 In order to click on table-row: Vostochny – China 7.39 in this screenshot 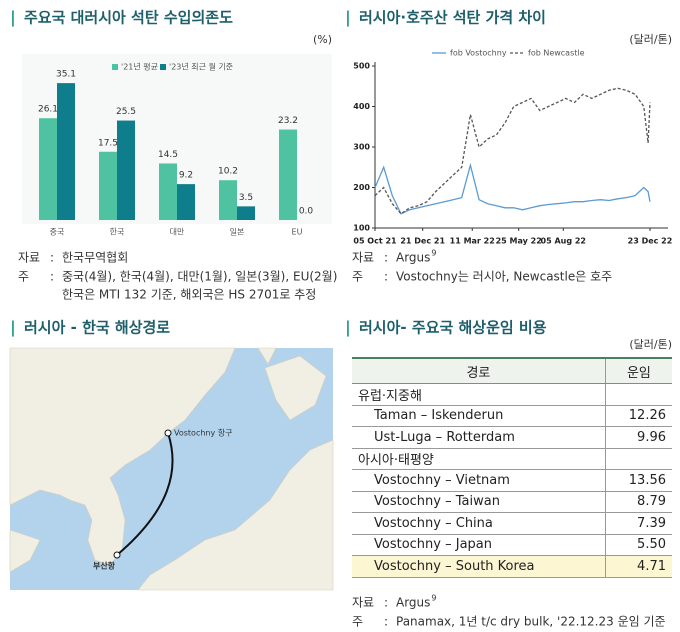, I will do `click(512, 523)`.